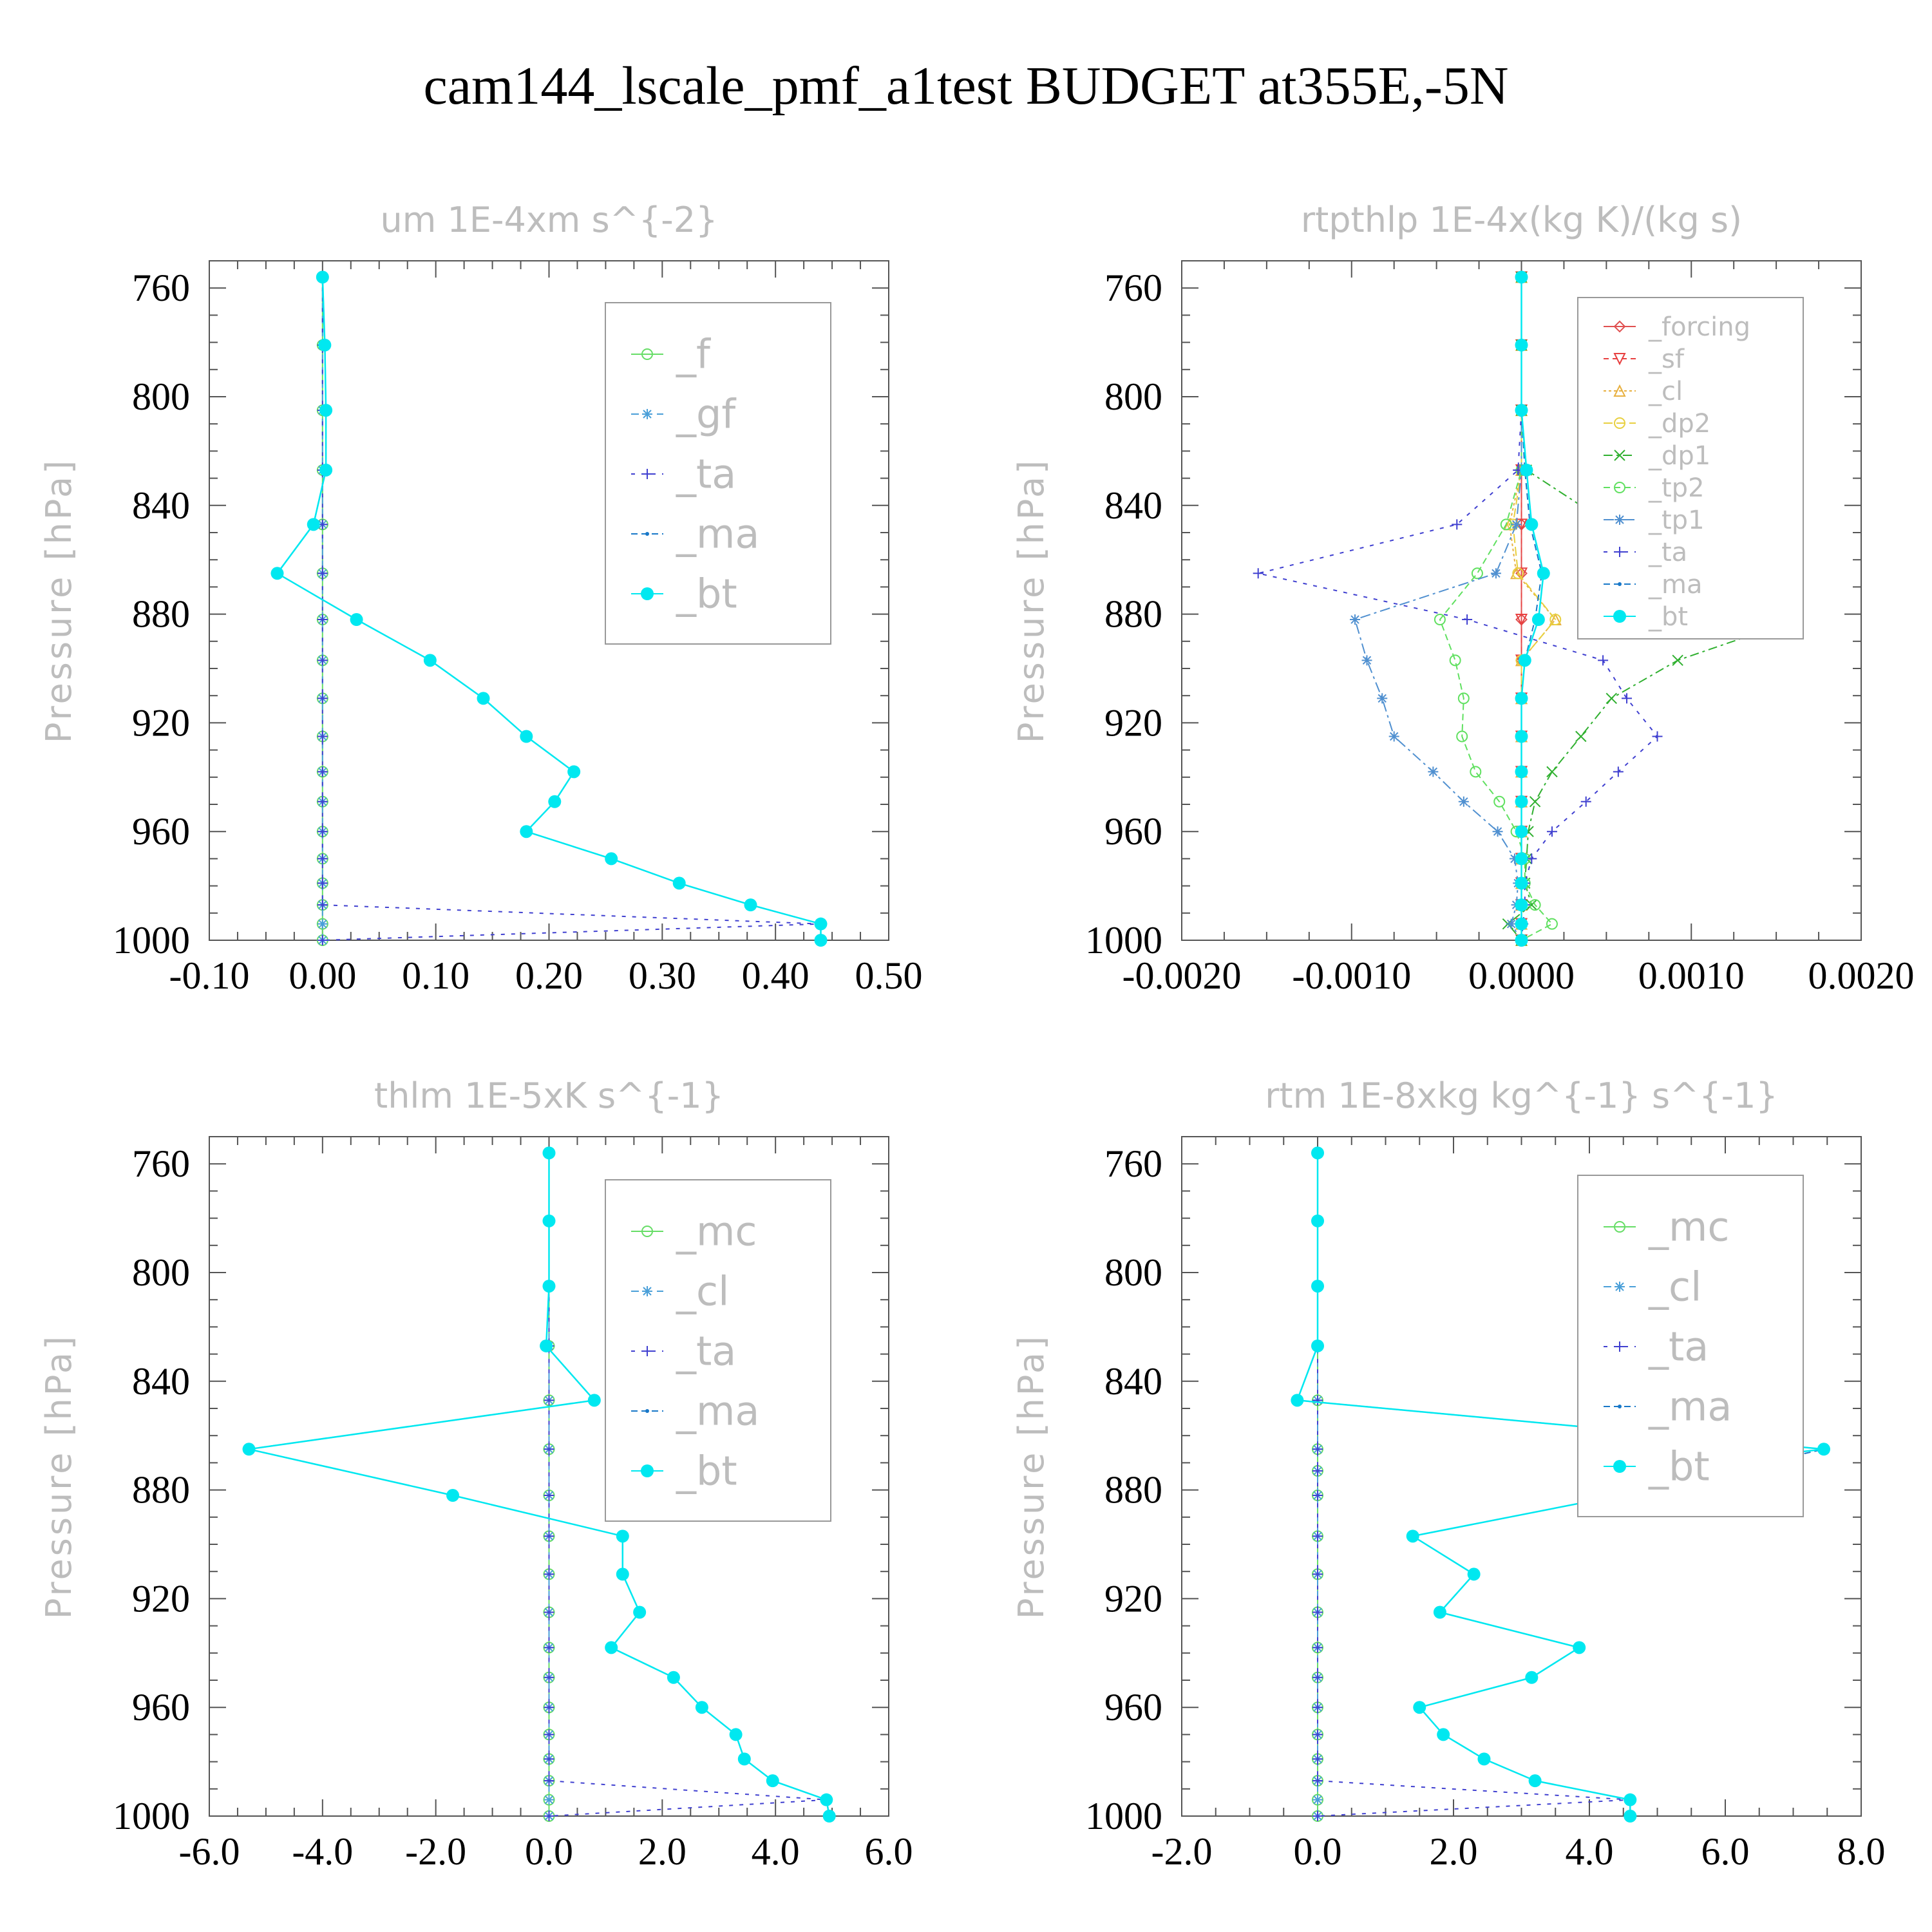  What do you see at coordinates (1496, 608) in the screenshot?
I see `series-tp2` at bounding box center [1496, 608].